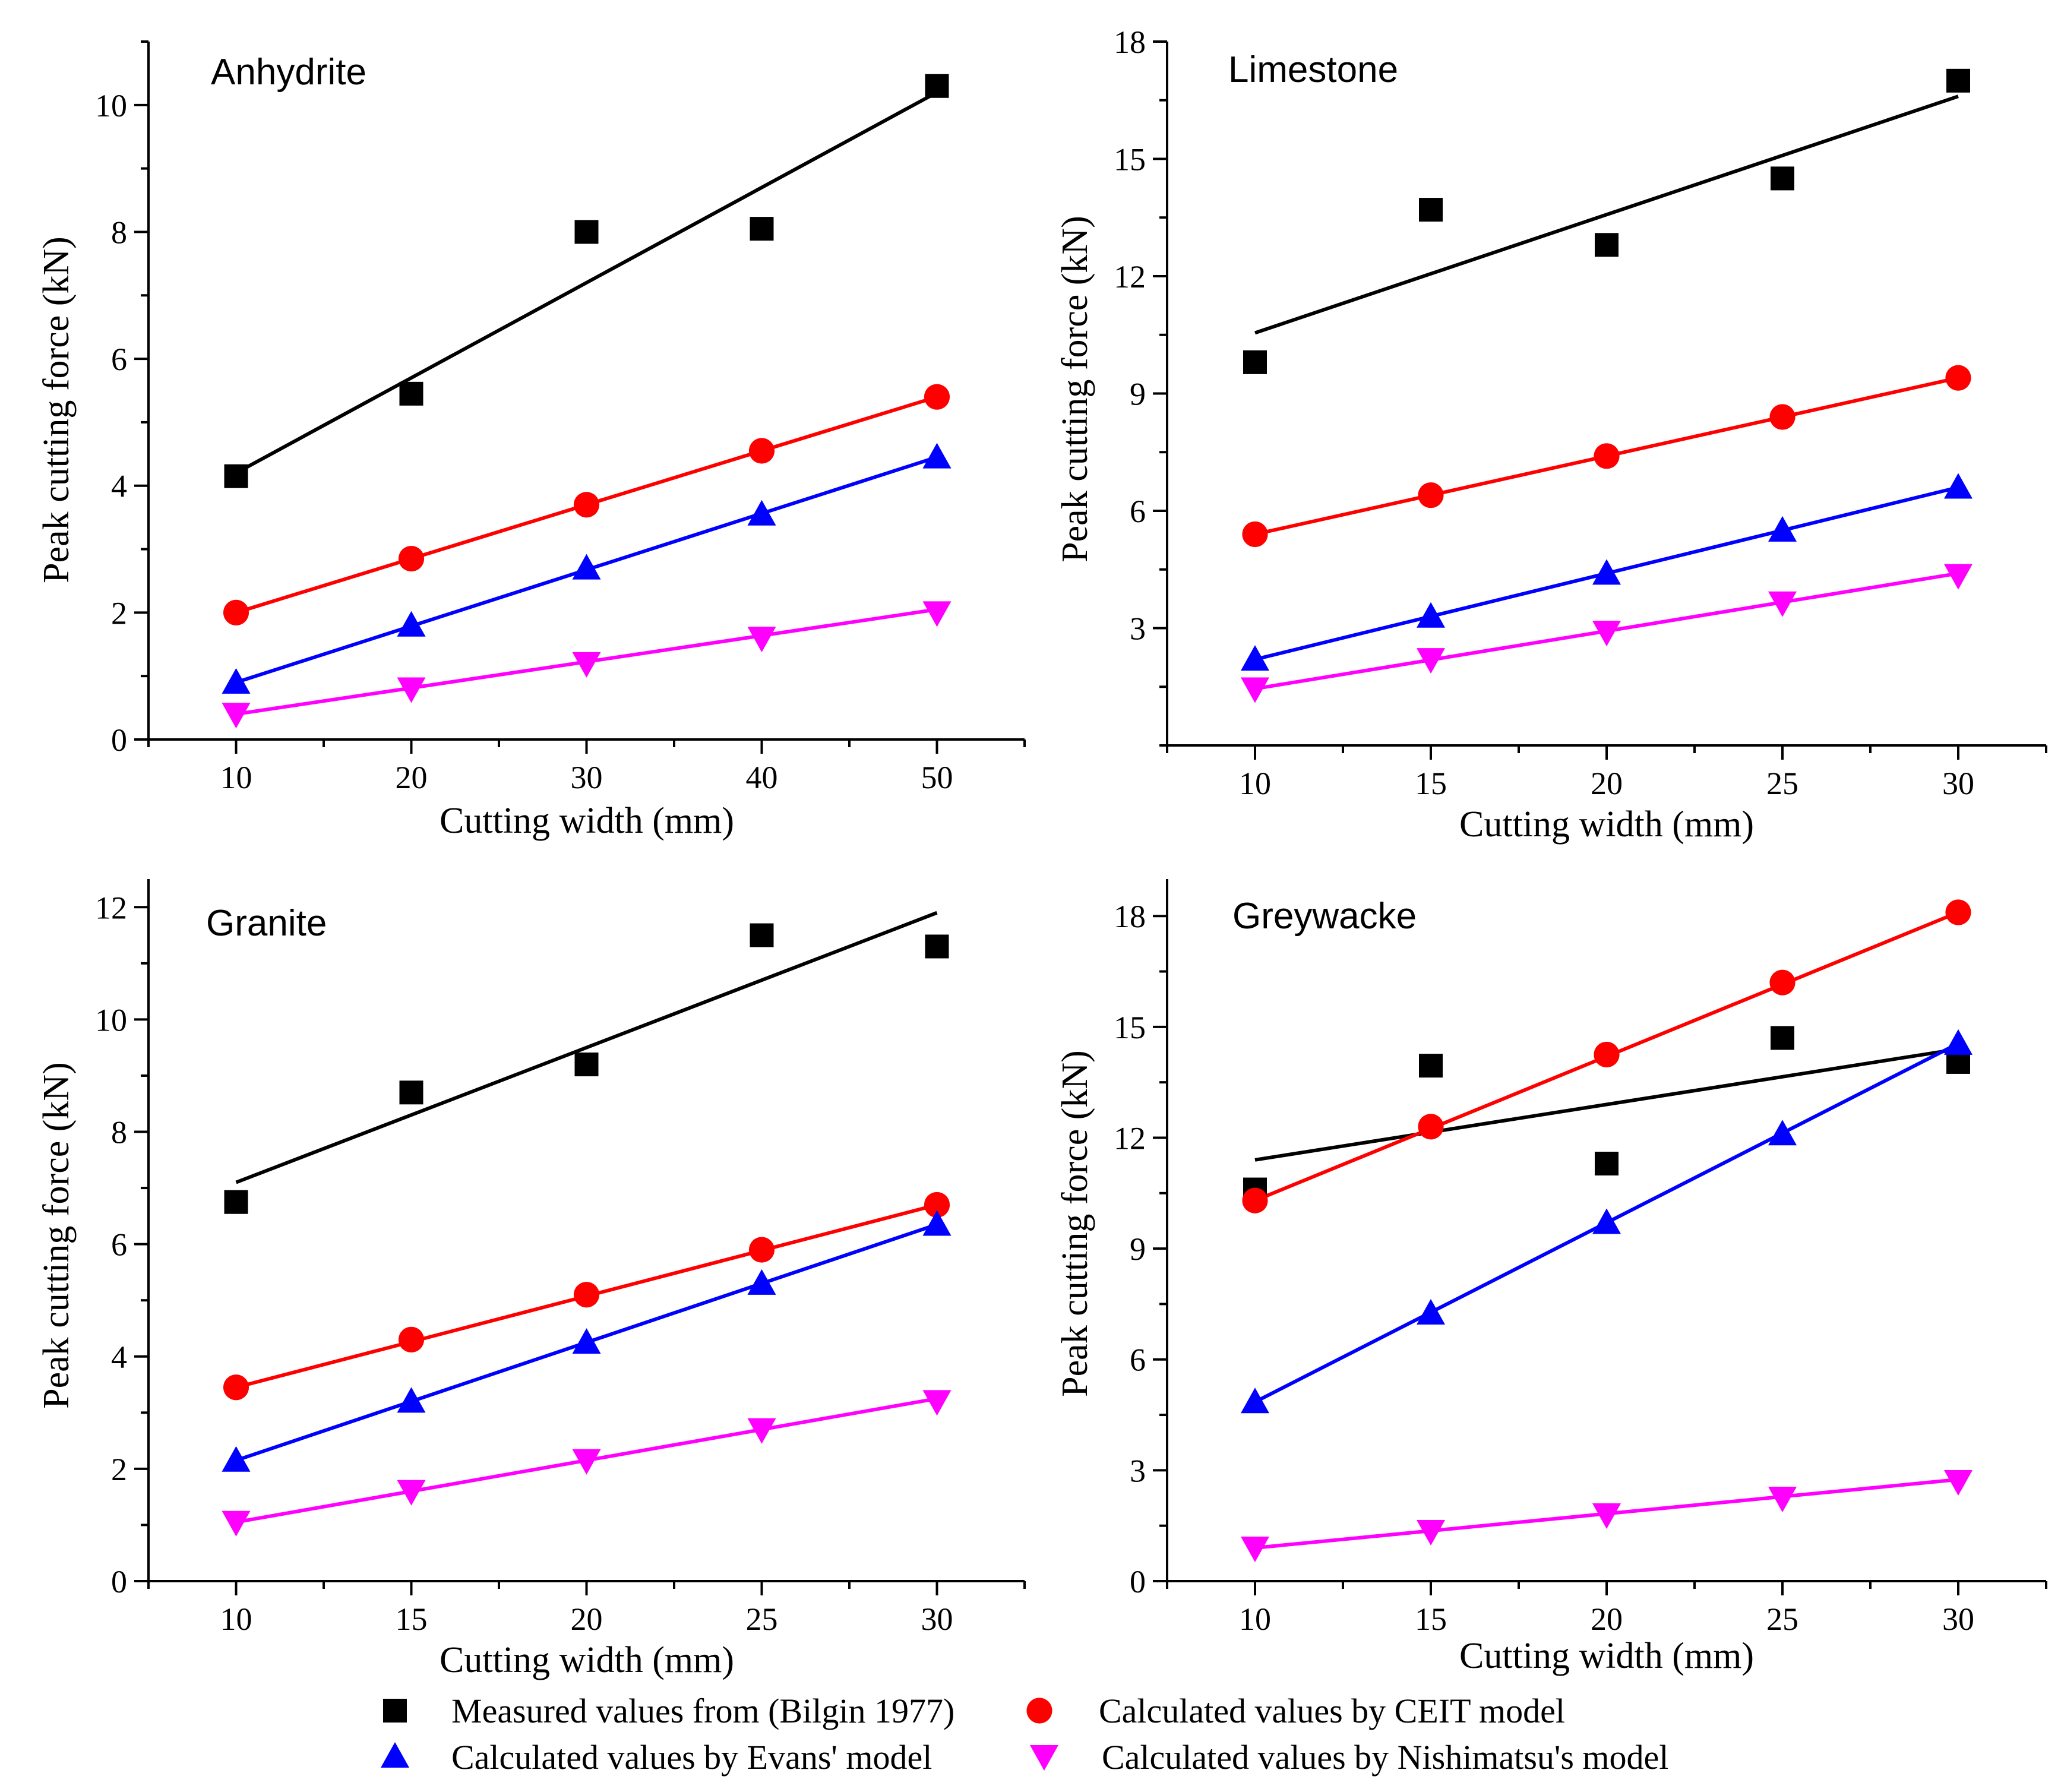  I want to click on y-tick-label: 8, so click(119, 232).